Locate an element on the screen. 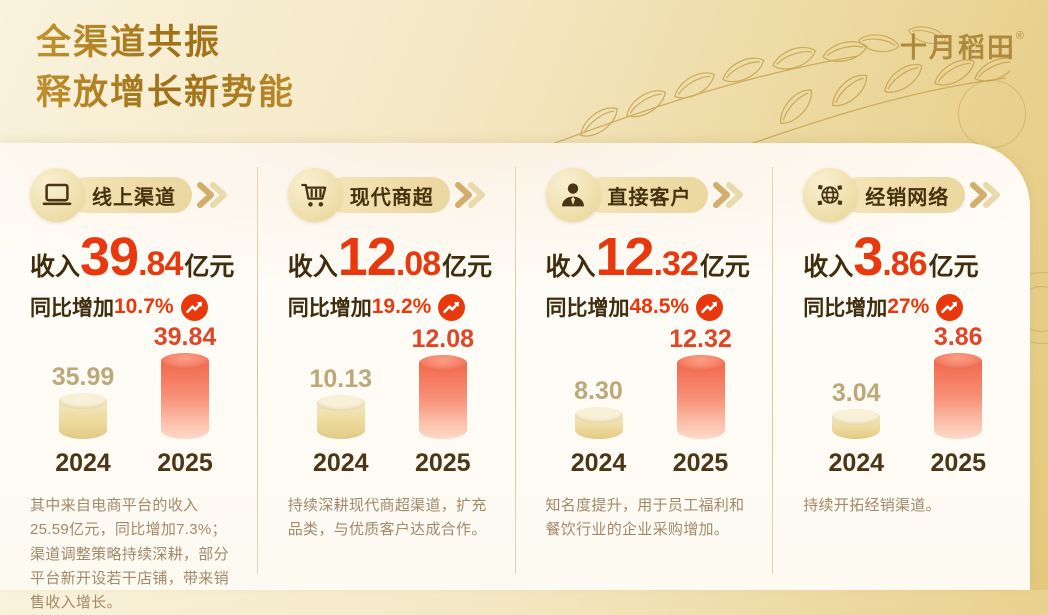 This screenshot has width=1048, height=615. channel-name: 经销网络 is located at coordinates (907, 197).